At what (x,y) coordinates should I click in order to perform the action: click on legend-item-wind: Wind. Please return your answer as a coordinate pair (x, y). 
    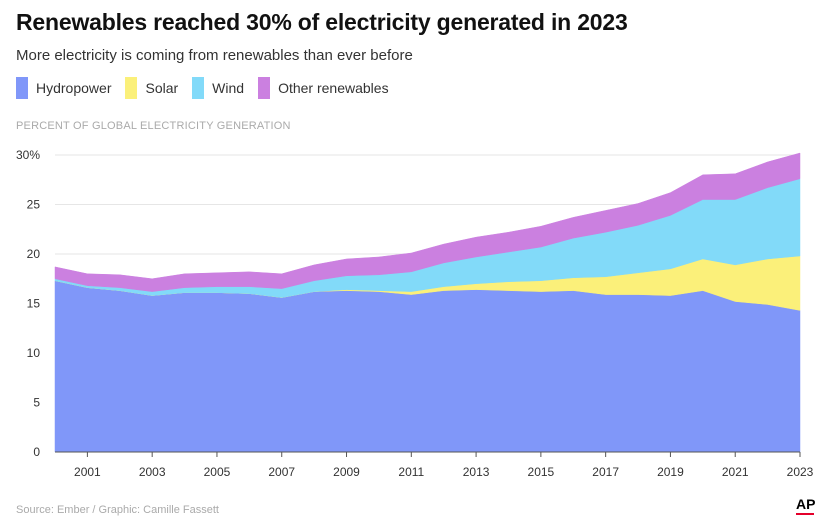
    Looking at the image, I should click on (218, 88).